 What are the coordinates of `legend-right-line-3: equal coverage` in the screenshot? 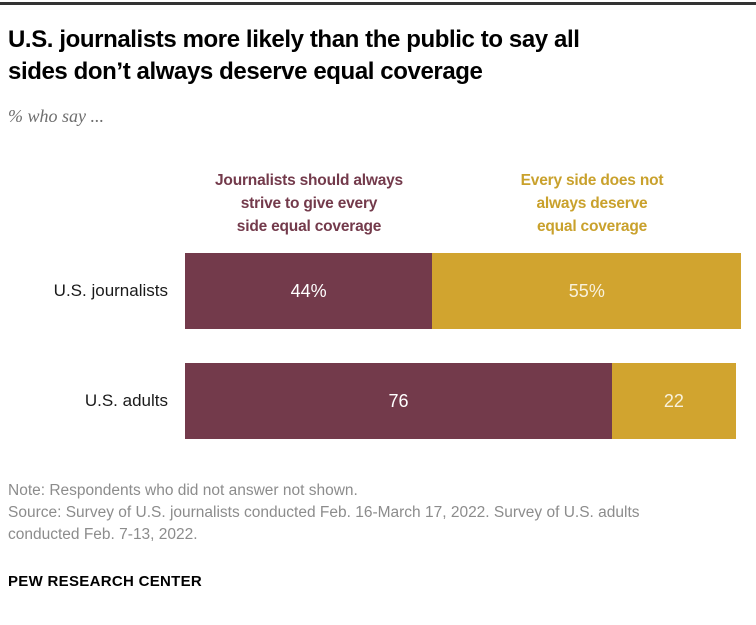 It's located at (592, 226).